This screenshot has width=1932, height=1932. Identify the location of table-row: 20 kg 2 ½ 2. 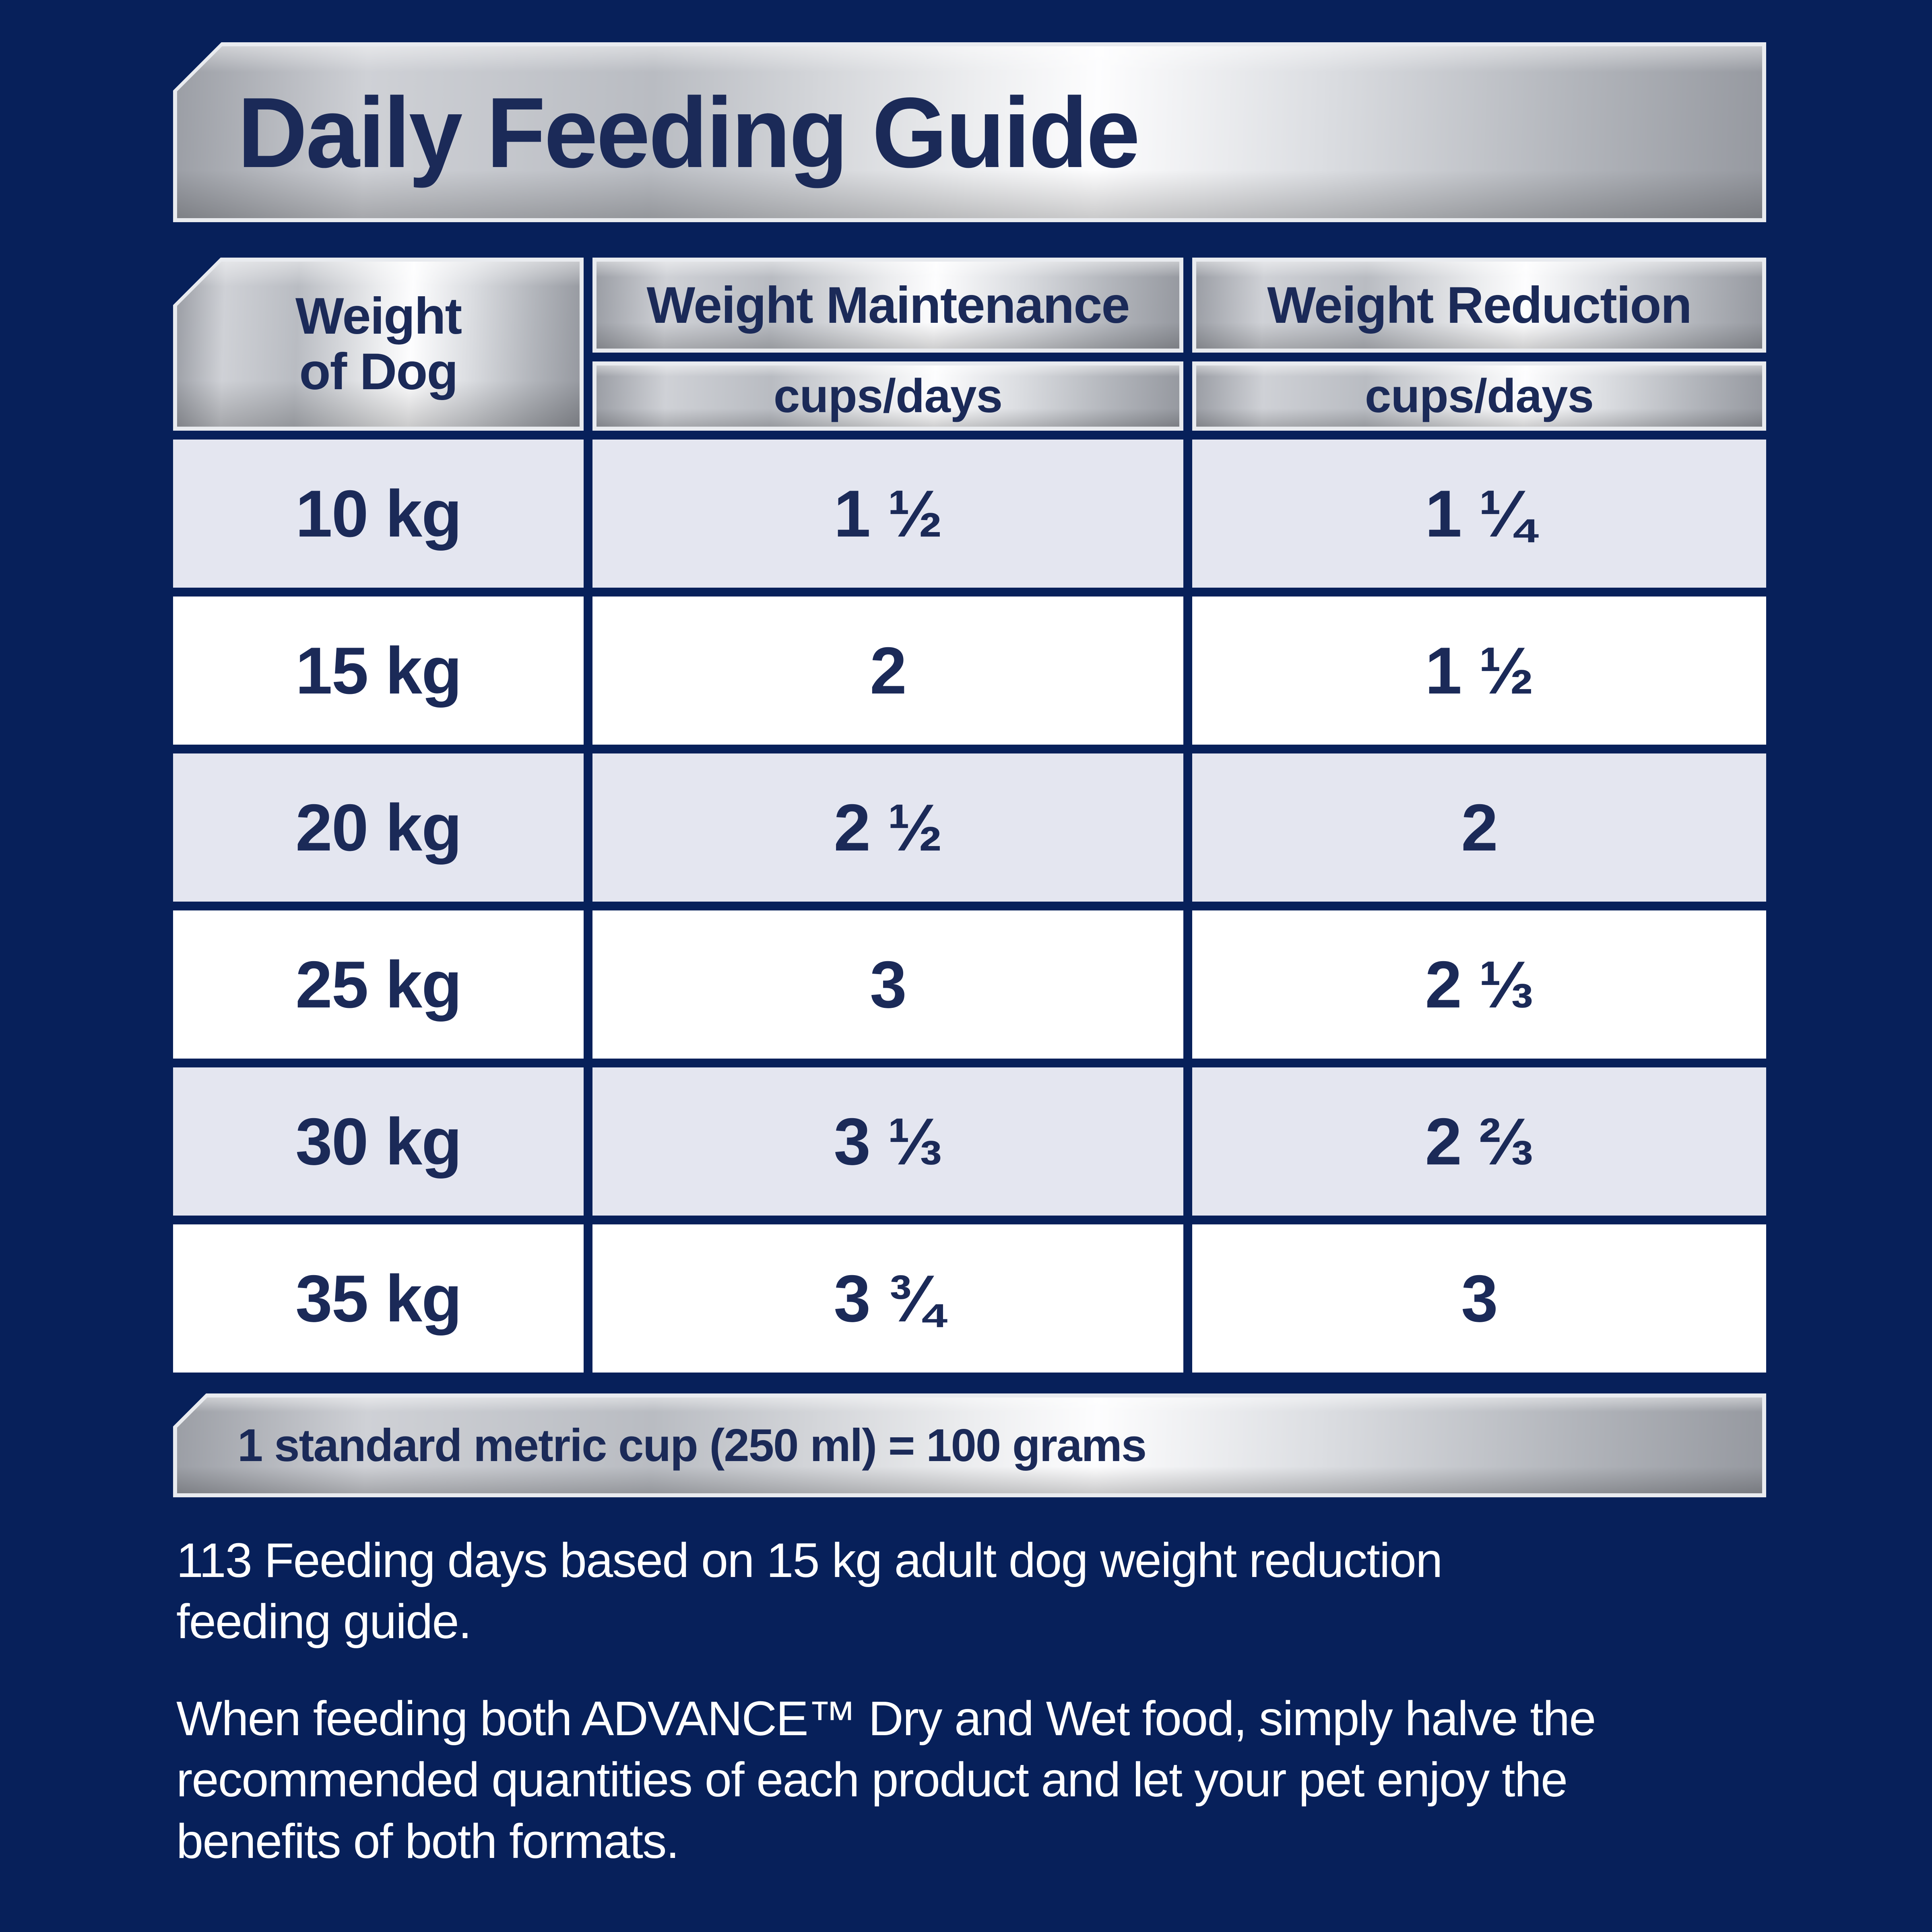
(969, 827).